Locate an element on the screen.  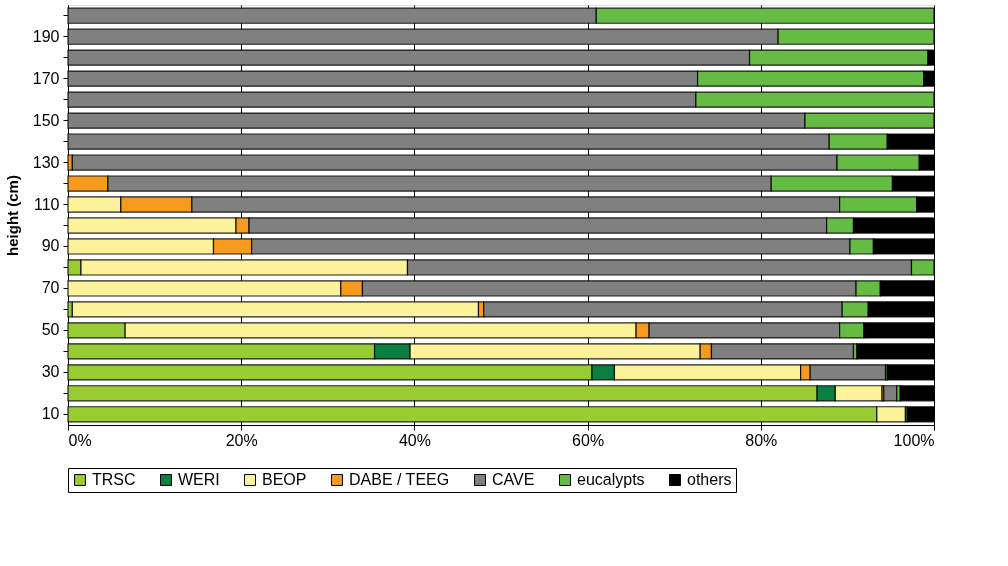
legend-label: CAVE is located at coordinates (513, 479).